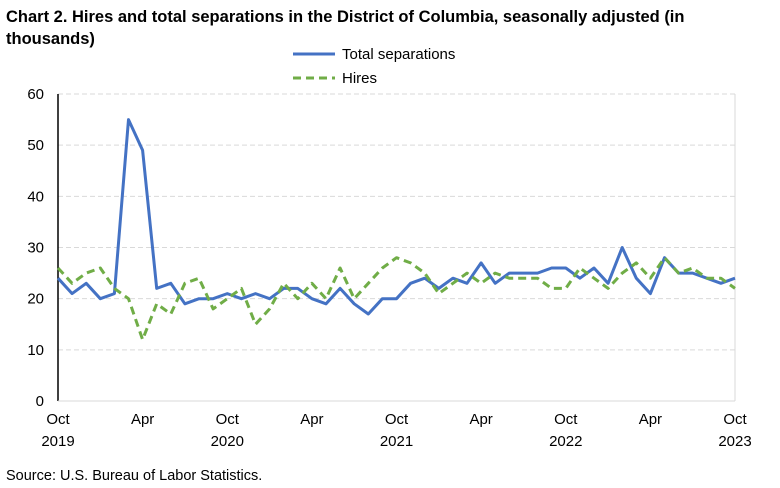  I want to click on legend-label: Hires, so click(359, 78).